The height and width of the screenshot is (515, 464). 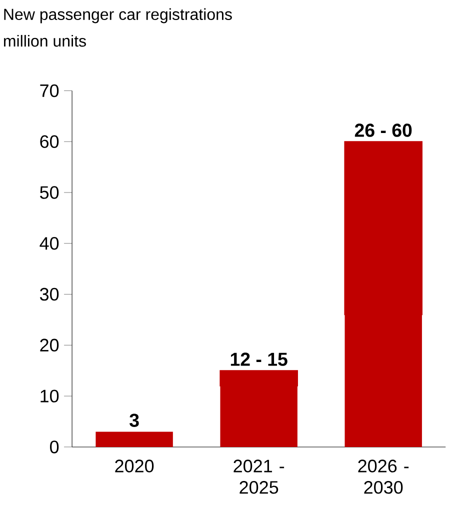 What do you see at coordinates (383, 130) in the screenshot?
I see `total-label: 26 - 60` at bounding box center [383, 130].